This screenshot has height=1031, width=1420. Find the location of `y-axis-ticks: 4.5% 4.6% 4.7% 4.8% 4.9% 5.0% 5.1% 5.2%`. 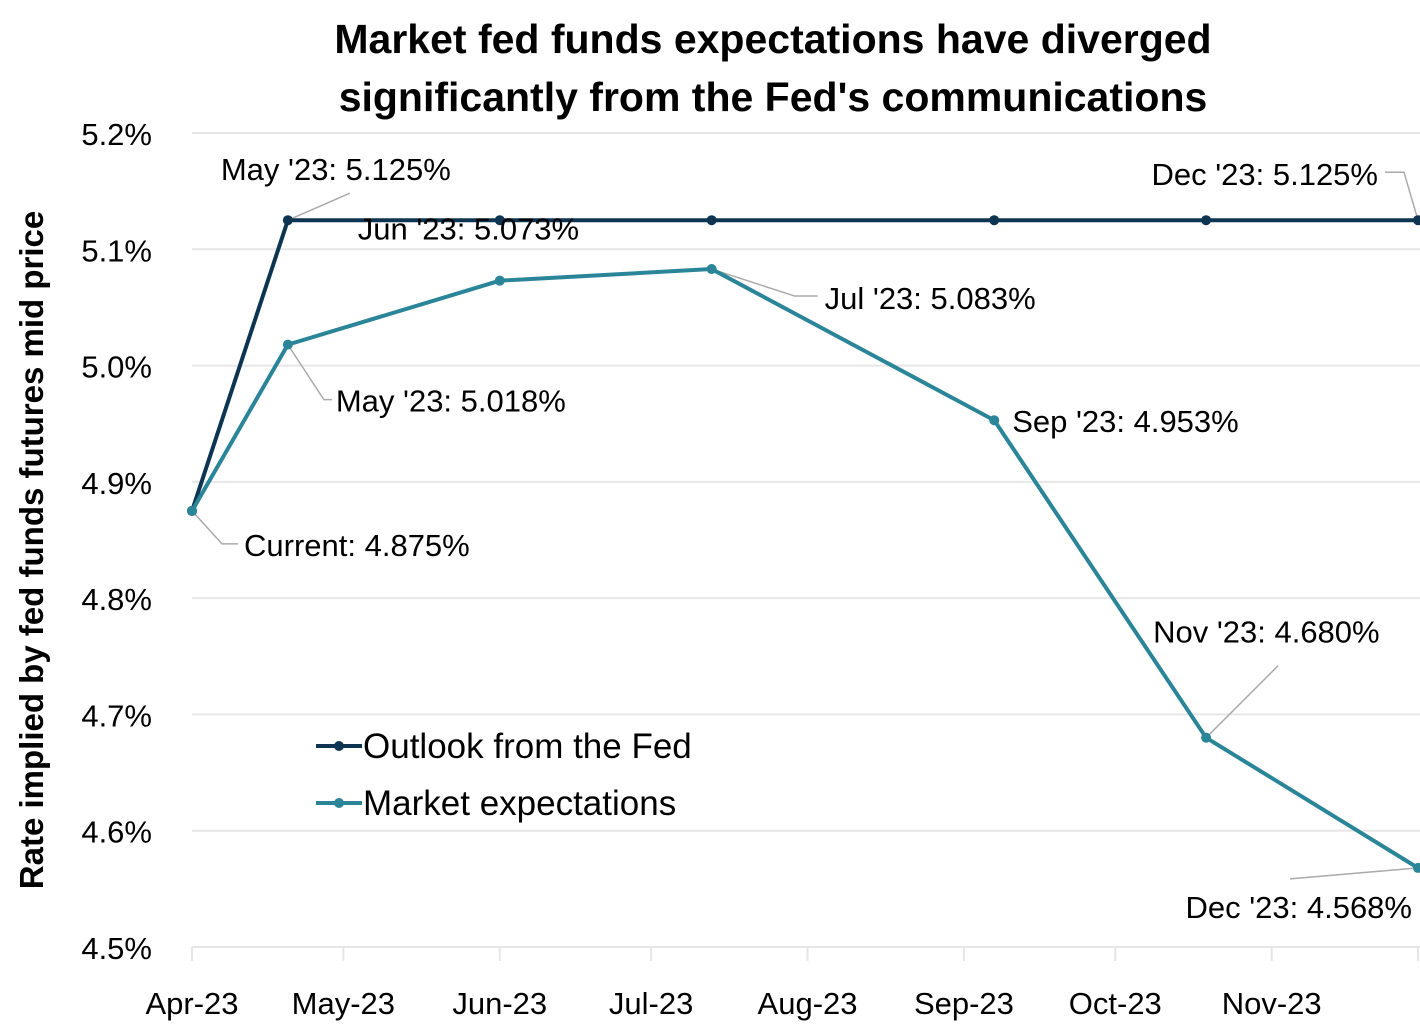

y-axis-ticks: 4.5% 4.6% 4.7% 4.8% 4.9% 5.0% 5.1% 5.2% is located at coordinates (116, 541).